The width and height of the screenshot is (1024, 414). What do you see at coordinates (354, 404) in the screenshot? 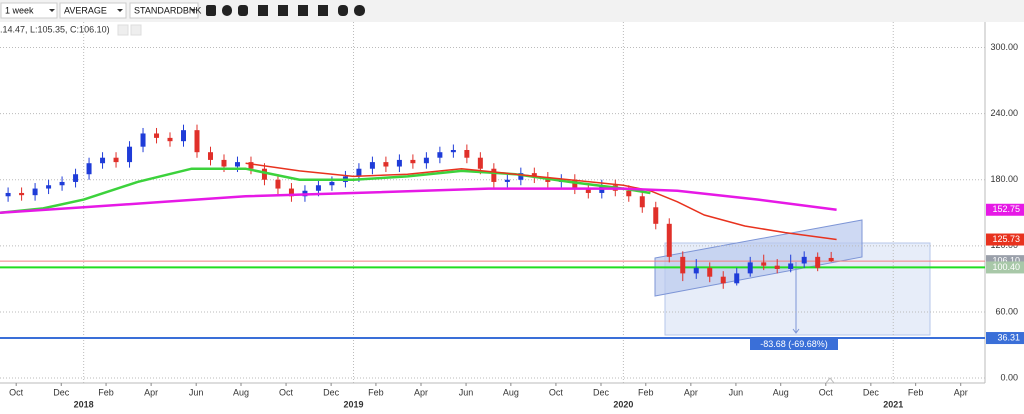
I see `year-label: 2019` at bounding box center [354, 404].